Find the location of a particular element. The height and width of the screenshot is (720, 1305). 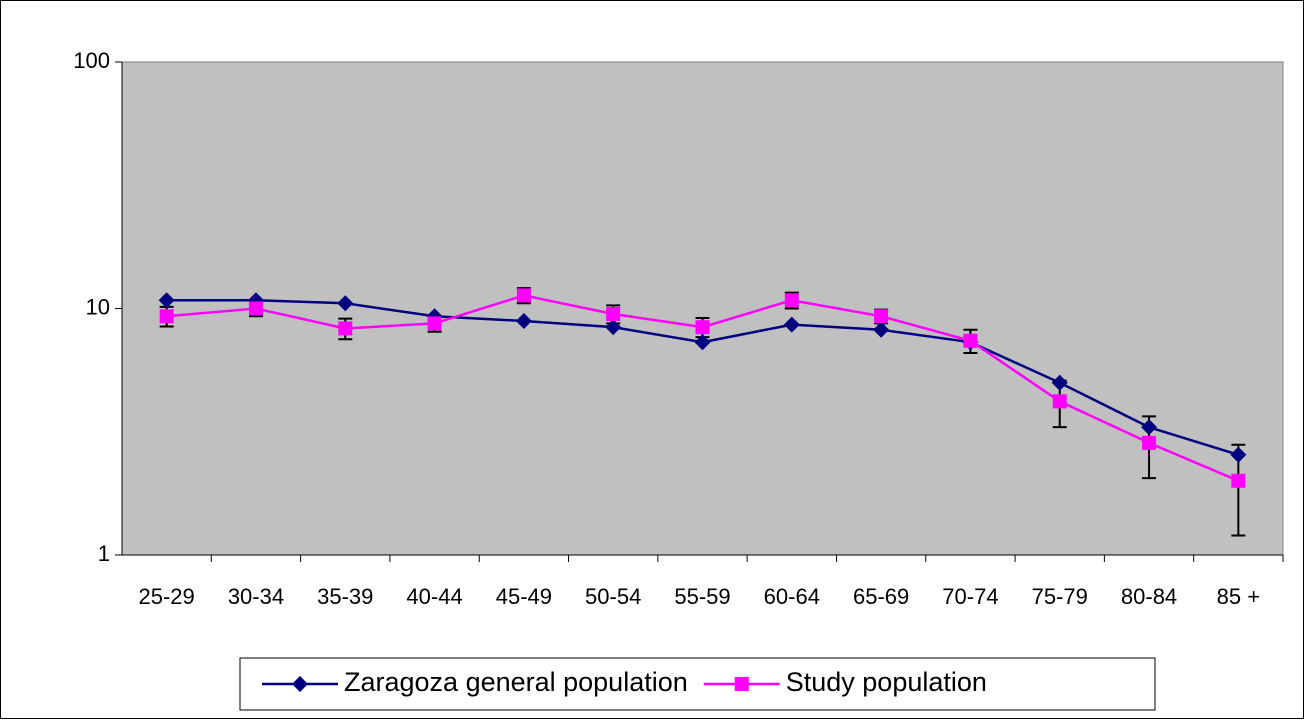

x-tick-label: 60-64 is located at coordinates (792, 596).